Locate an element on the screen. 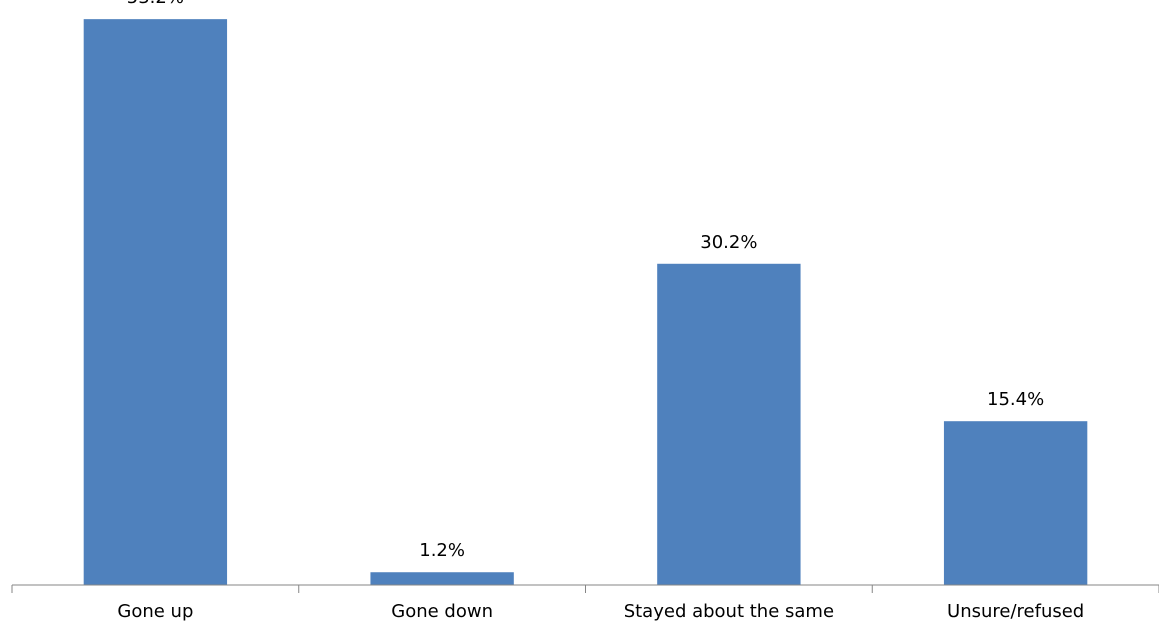 This screenshot has width=1159, height=628. category-label-stayed-about-the-same: Stayed about the same is located at coordinates (729, 611).